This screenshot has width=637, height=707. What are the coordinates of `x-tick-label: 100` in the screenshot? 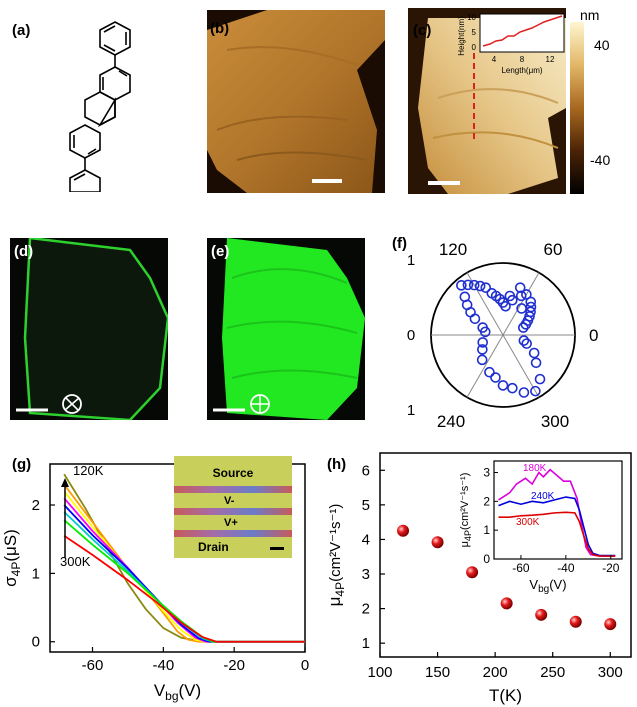 It's located at (379, 672).